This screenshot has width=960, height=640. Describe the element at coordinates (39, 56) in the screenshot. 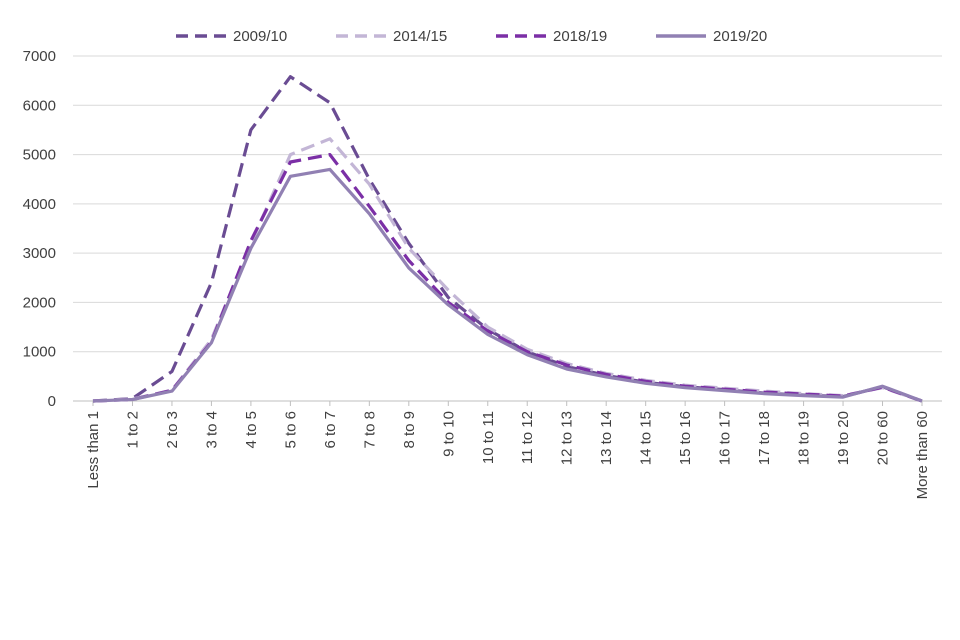

I see `y-tick-label: 7000` at that location.